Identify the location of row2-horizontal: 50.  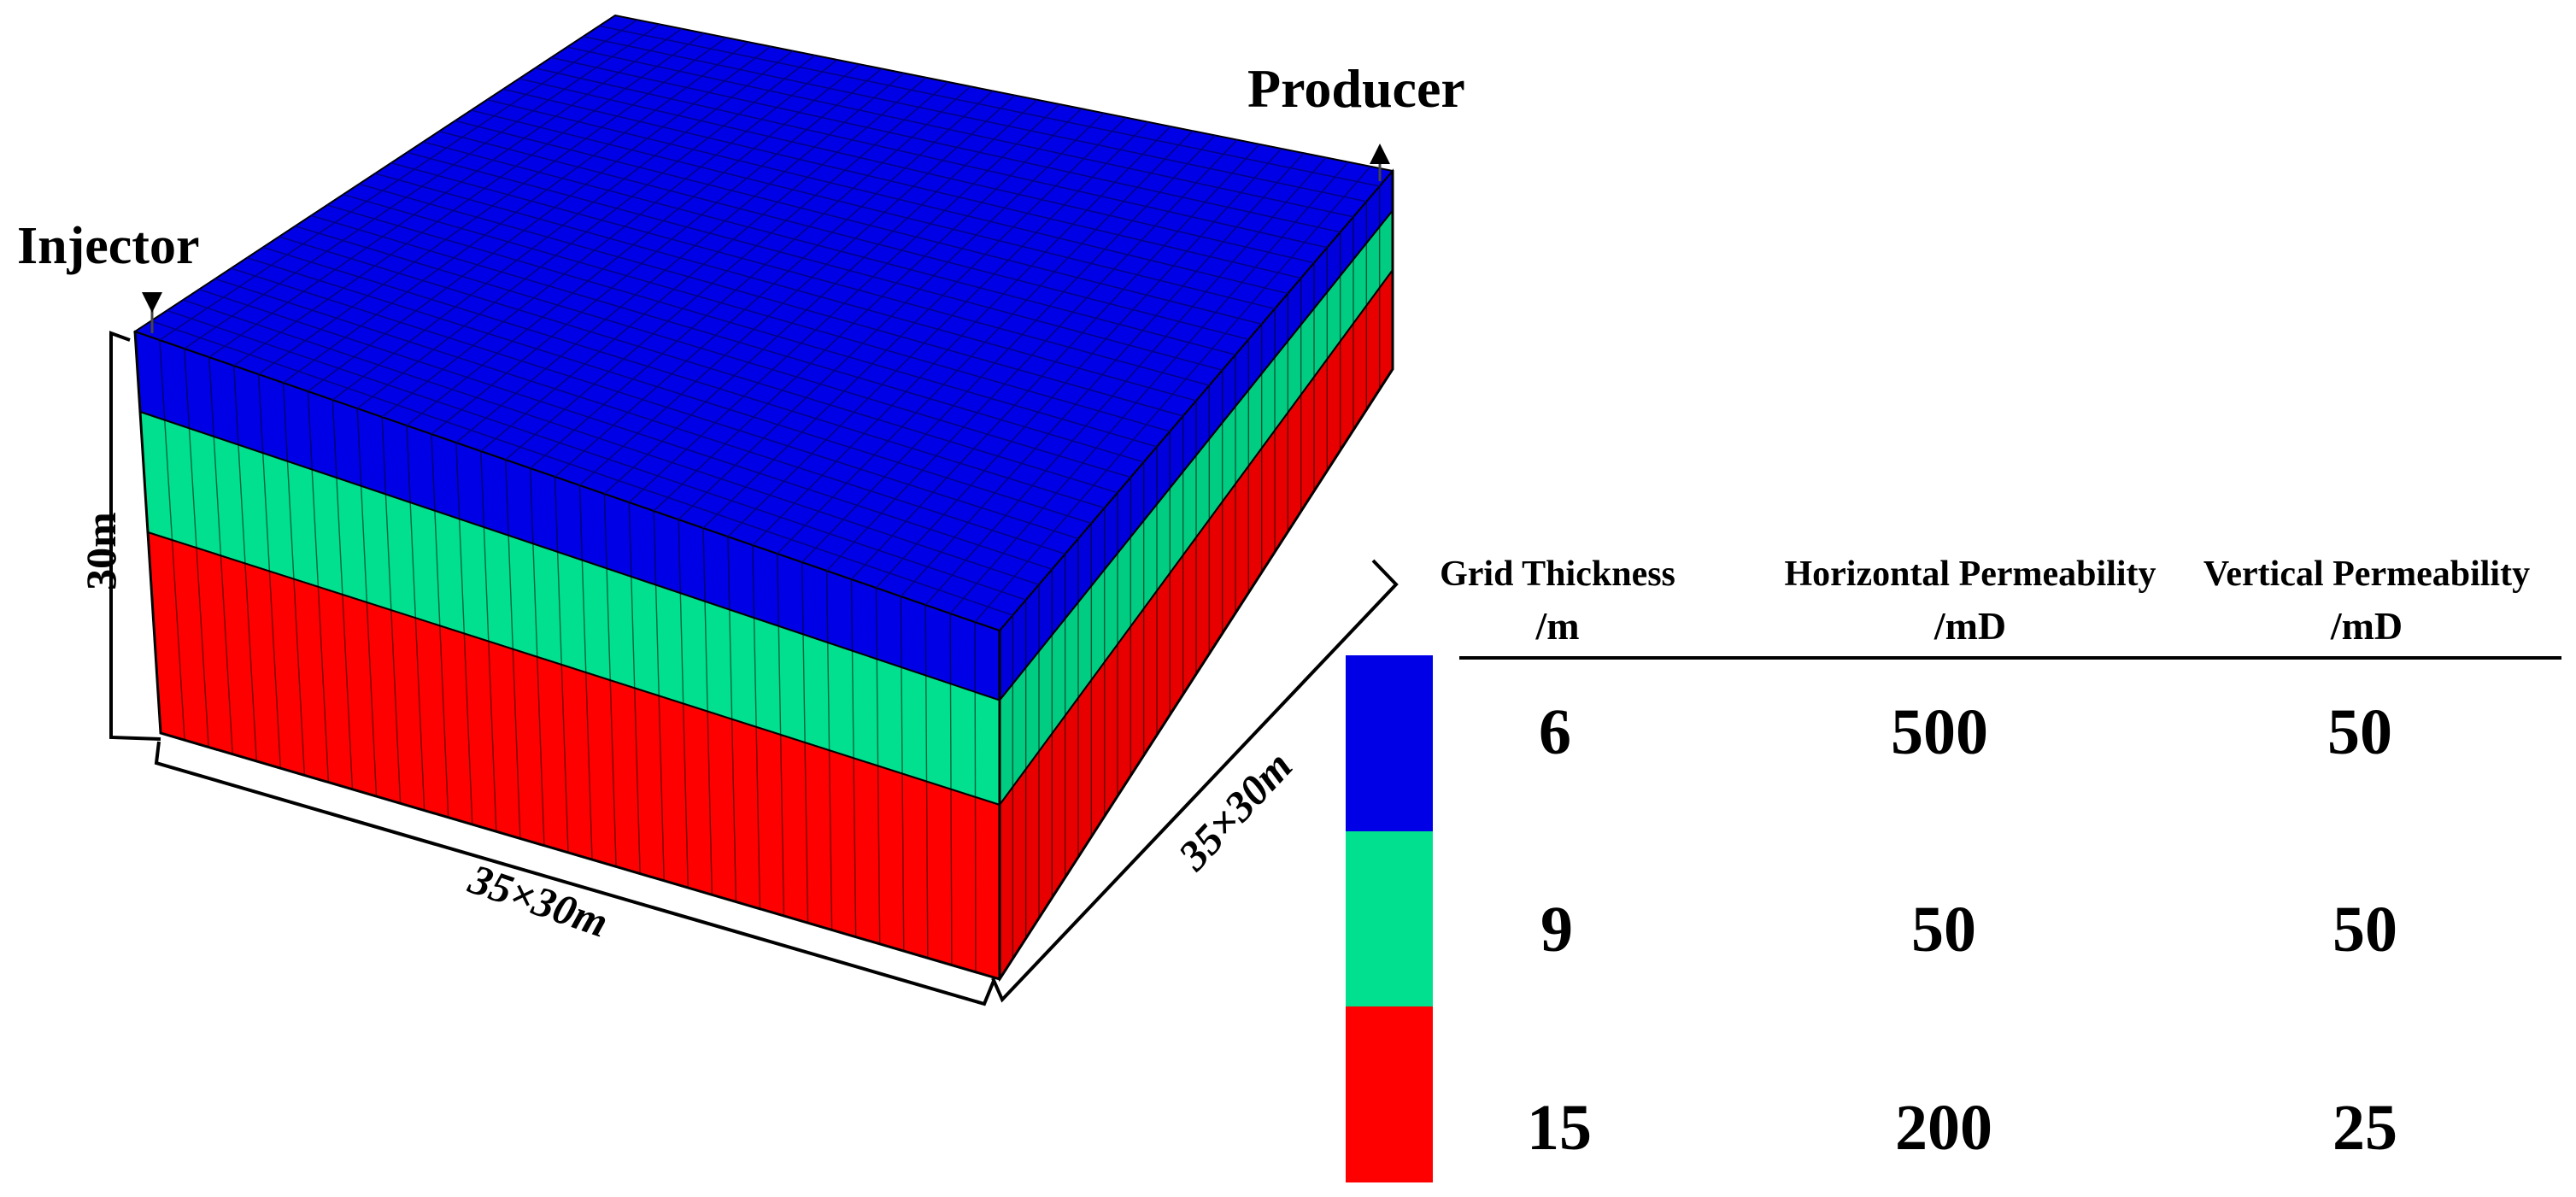
(1943, 929).